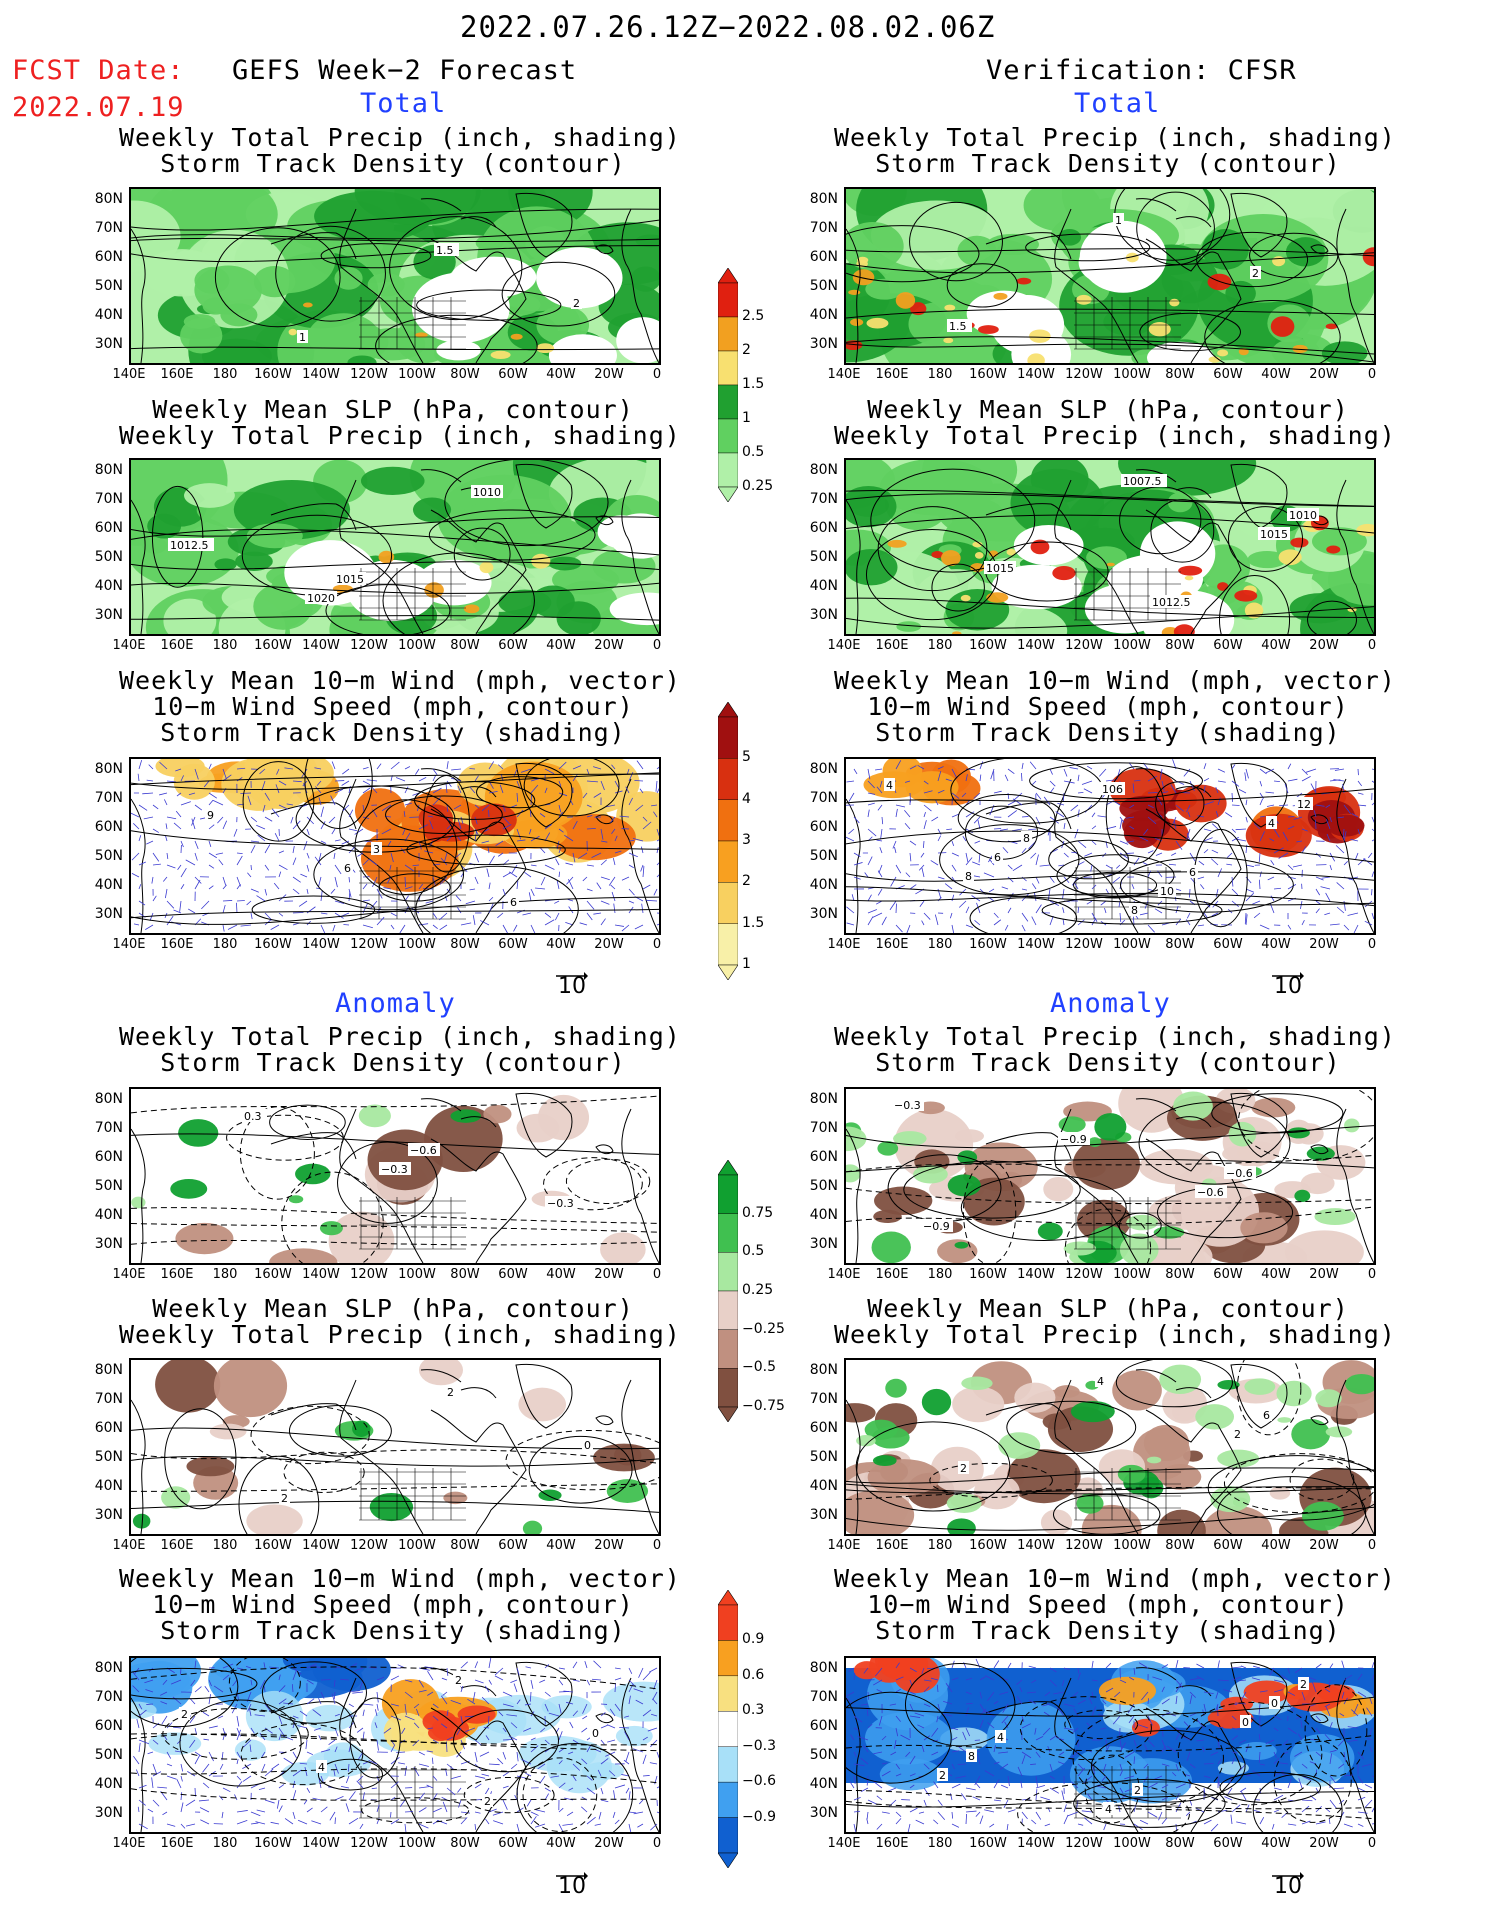 The height and width of the screenshot is (1925, 1487). Describe the element at coordinates (936, 1226) in the screenshot. I see `contour-label: −0.9` at that location.